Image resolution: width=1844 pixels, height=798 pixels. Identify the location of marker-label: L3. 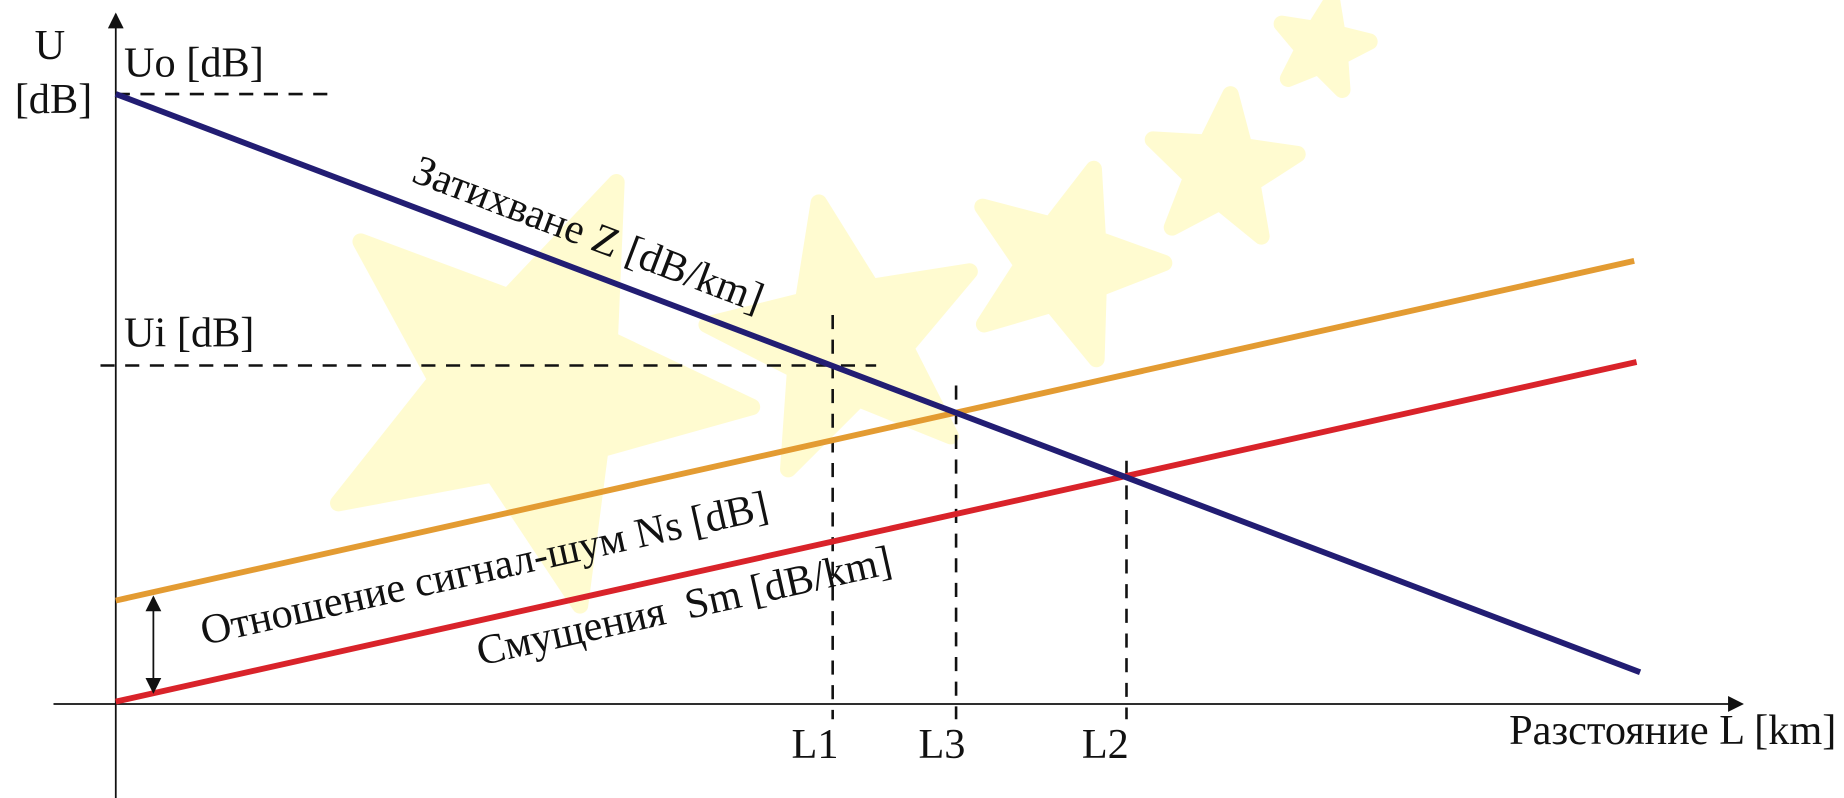
(941, 744).